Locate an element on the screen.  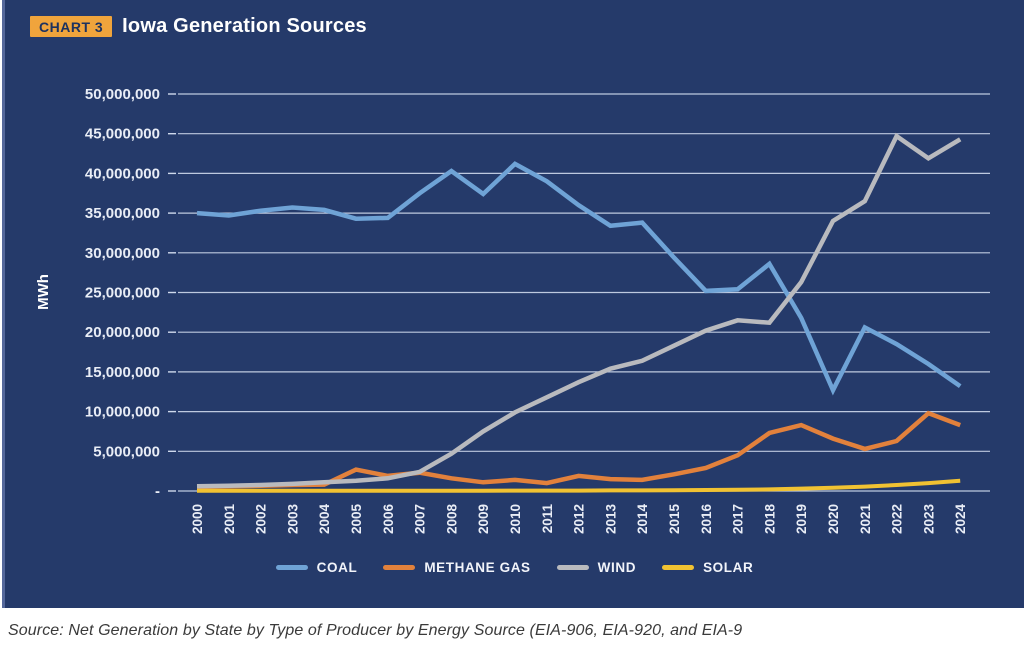
chart-header: CHART 3 Iowa Generation Sources is located at coordinates (198, 26).